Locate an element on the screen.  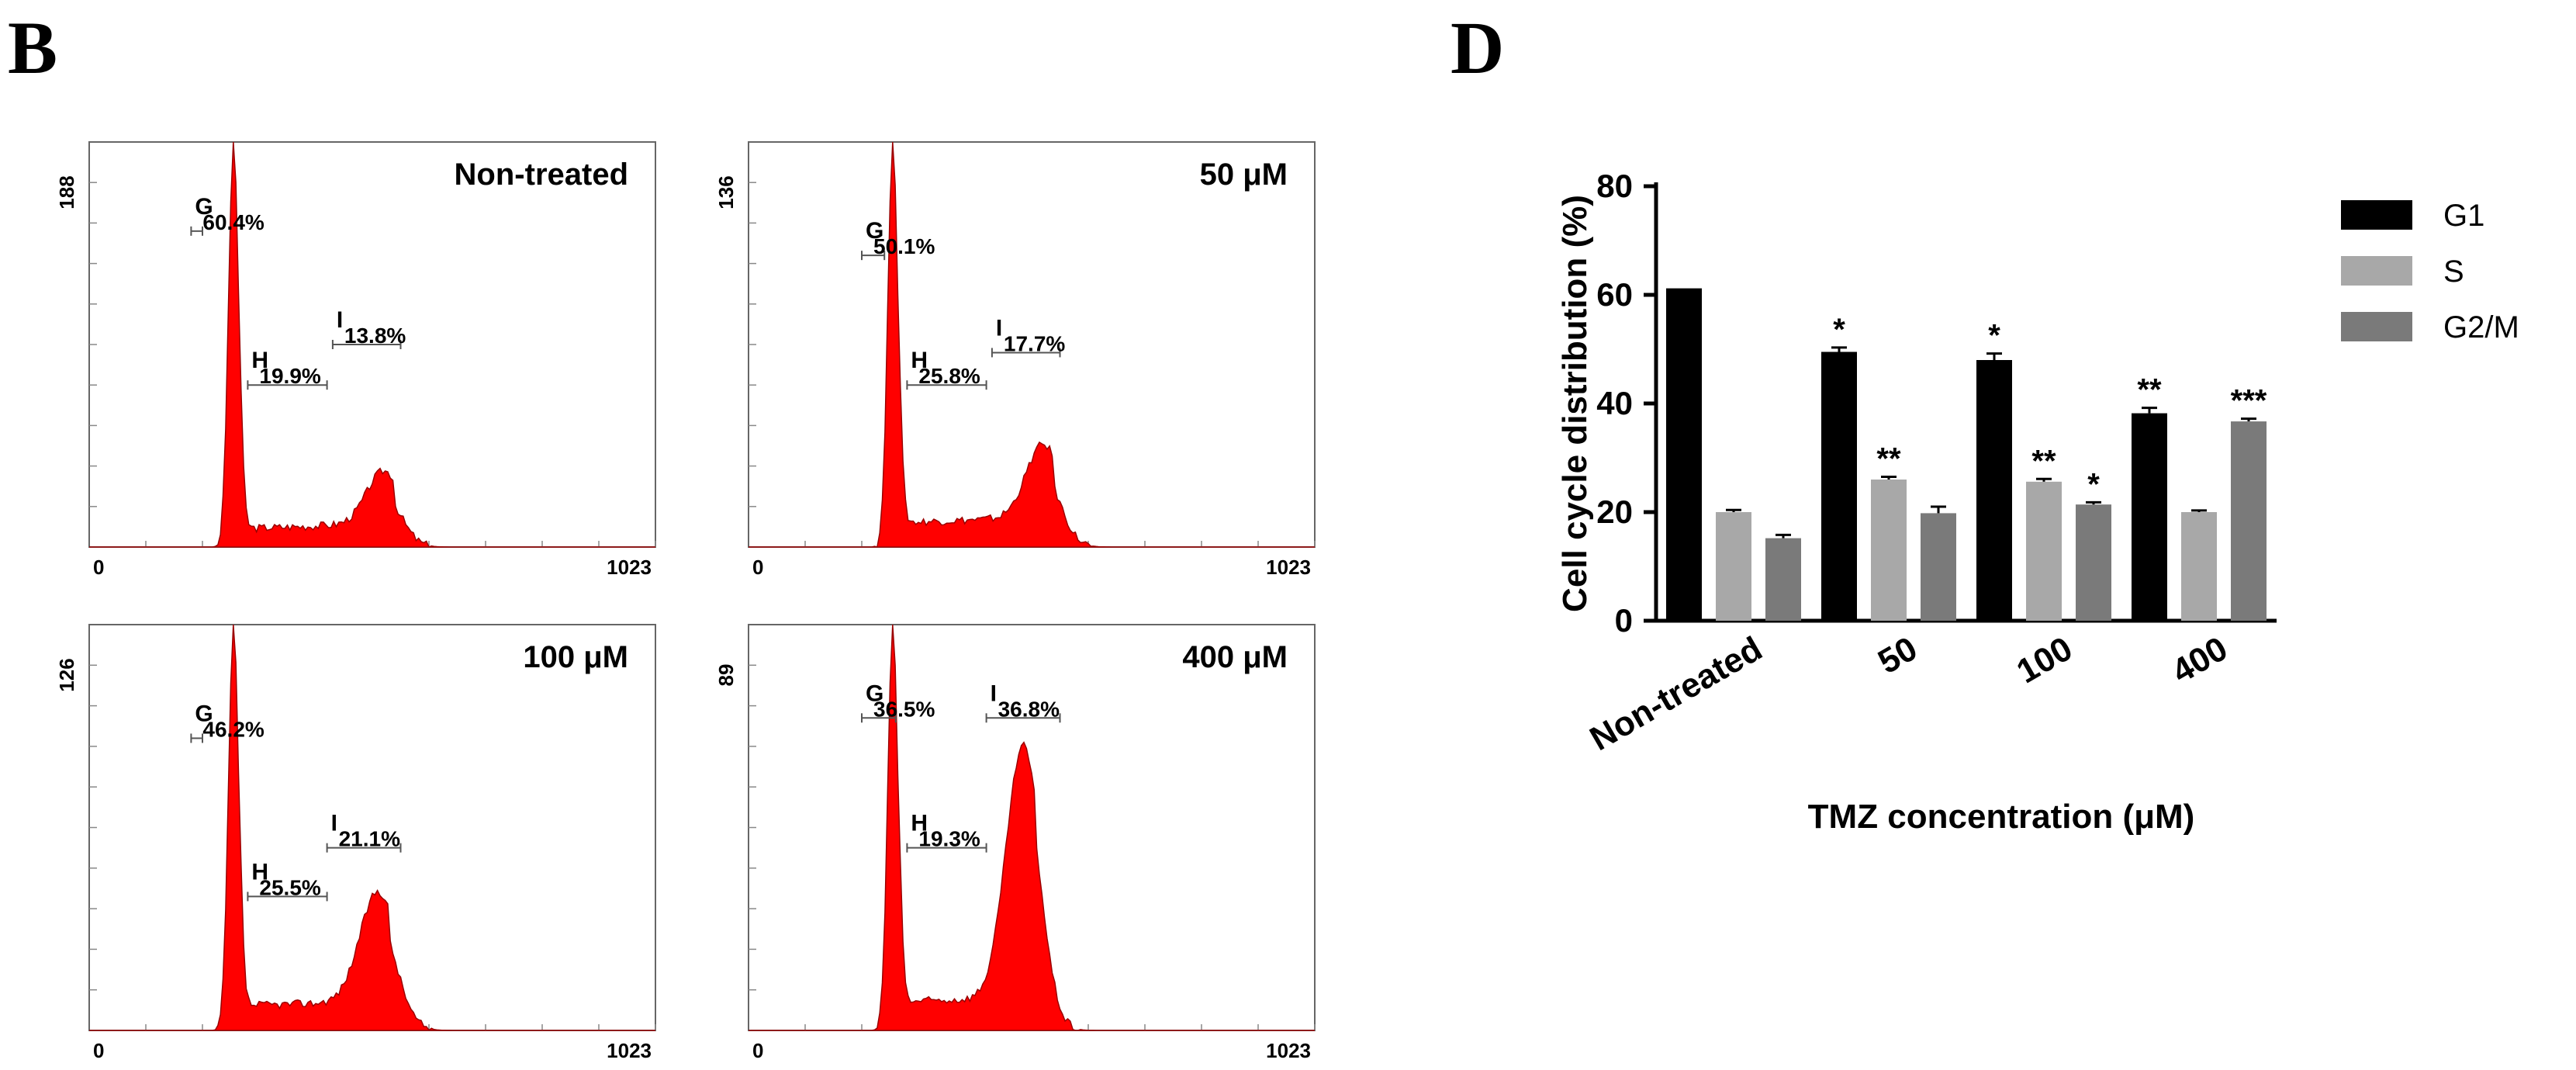
histogram-panel-3: 100 μM 126 0 1023 G46.2% H25.5% I21.1% is located at coordinates (355, 843).